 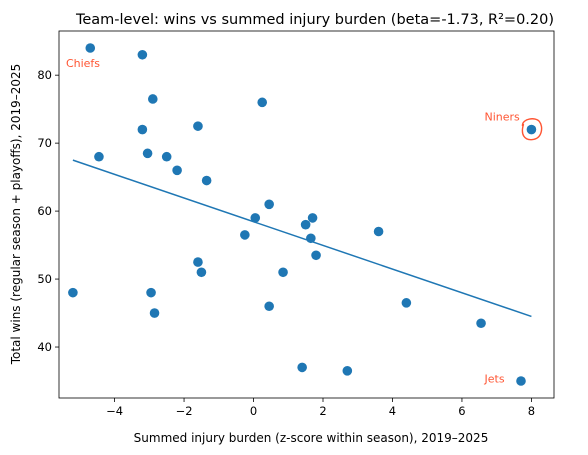 I want to click on team-annotation: Niners, so click(x=503, y=117).